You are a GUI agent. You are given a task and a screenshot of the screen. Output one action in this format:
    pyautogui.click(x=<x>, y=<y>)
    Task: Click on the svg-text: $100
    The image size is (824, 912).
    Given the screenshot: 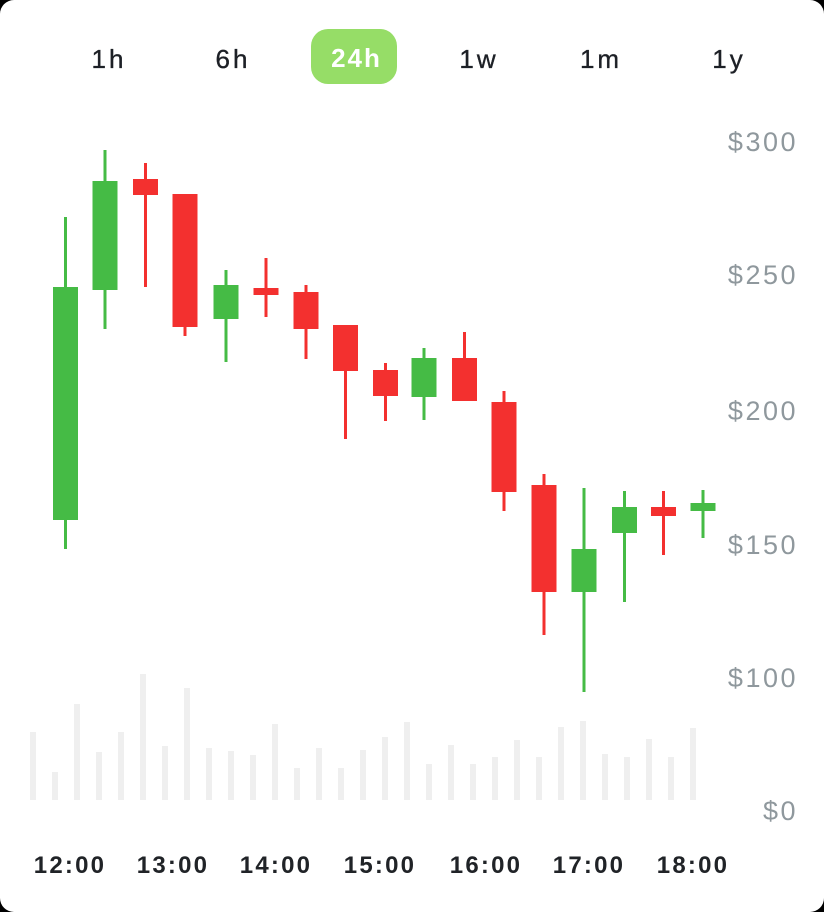 What is the action you would take?
    pyautogui.click(x=763, y=678)
    